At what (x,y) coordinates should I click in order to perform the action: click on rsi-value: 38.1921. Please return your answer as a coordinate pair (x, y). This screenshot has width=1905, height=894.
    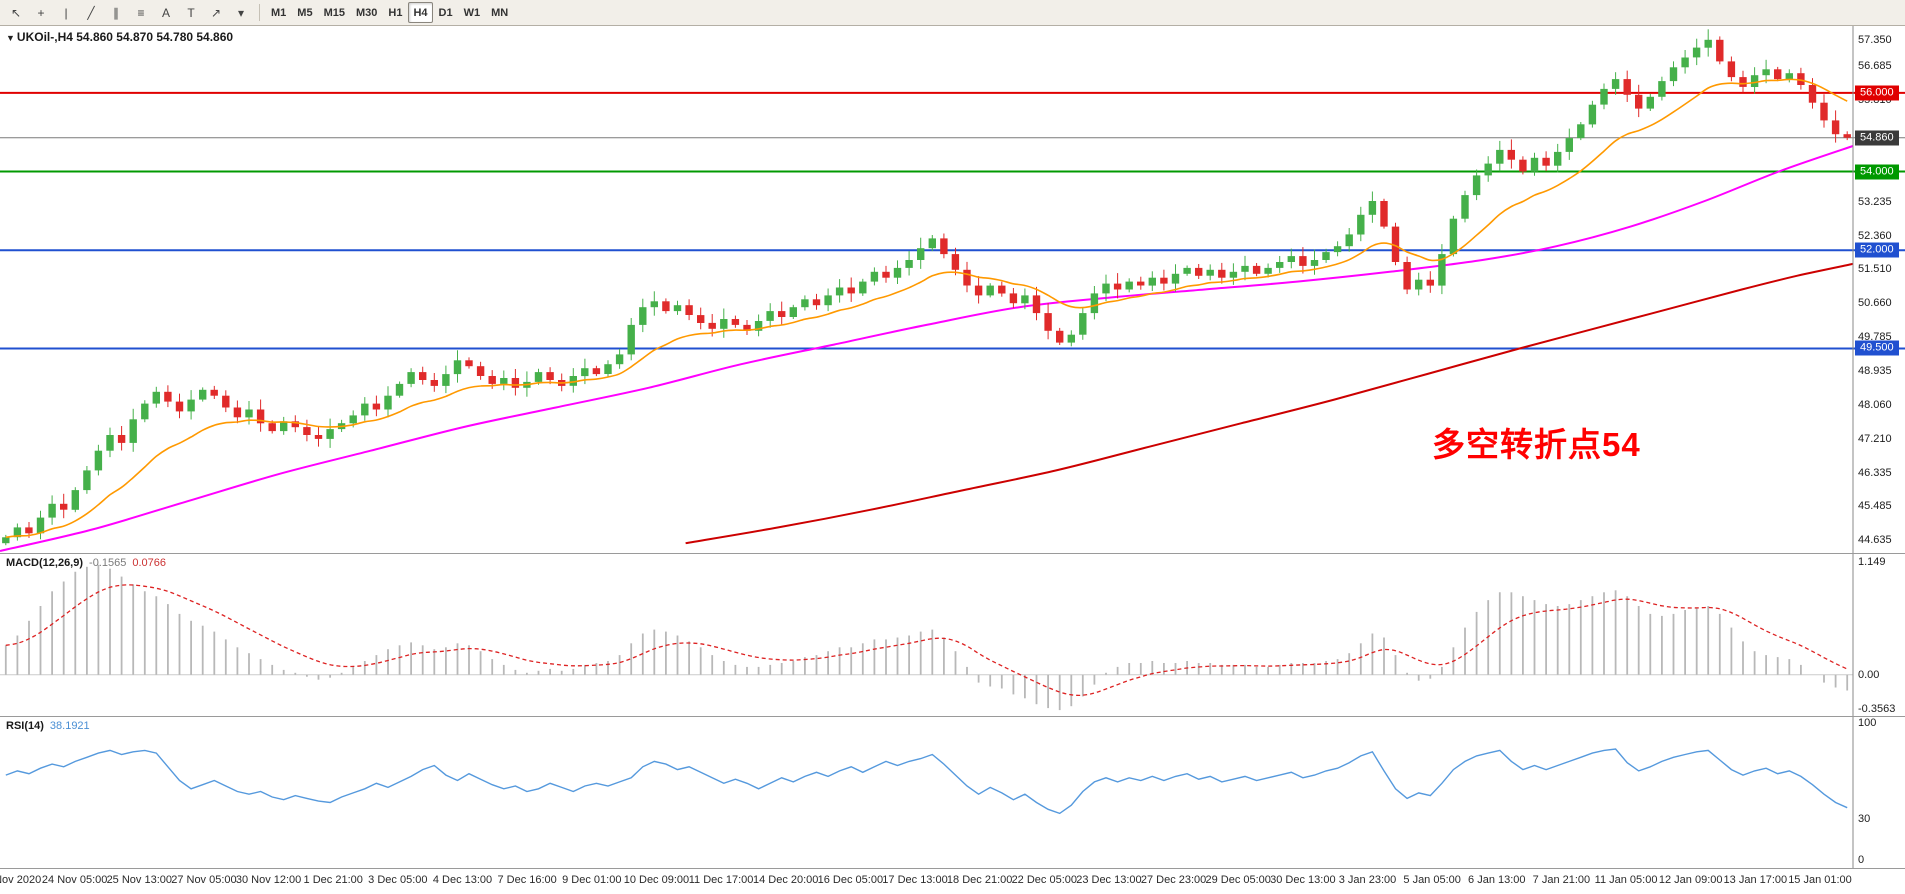
    Looking at the image, I should click on (69, 726).